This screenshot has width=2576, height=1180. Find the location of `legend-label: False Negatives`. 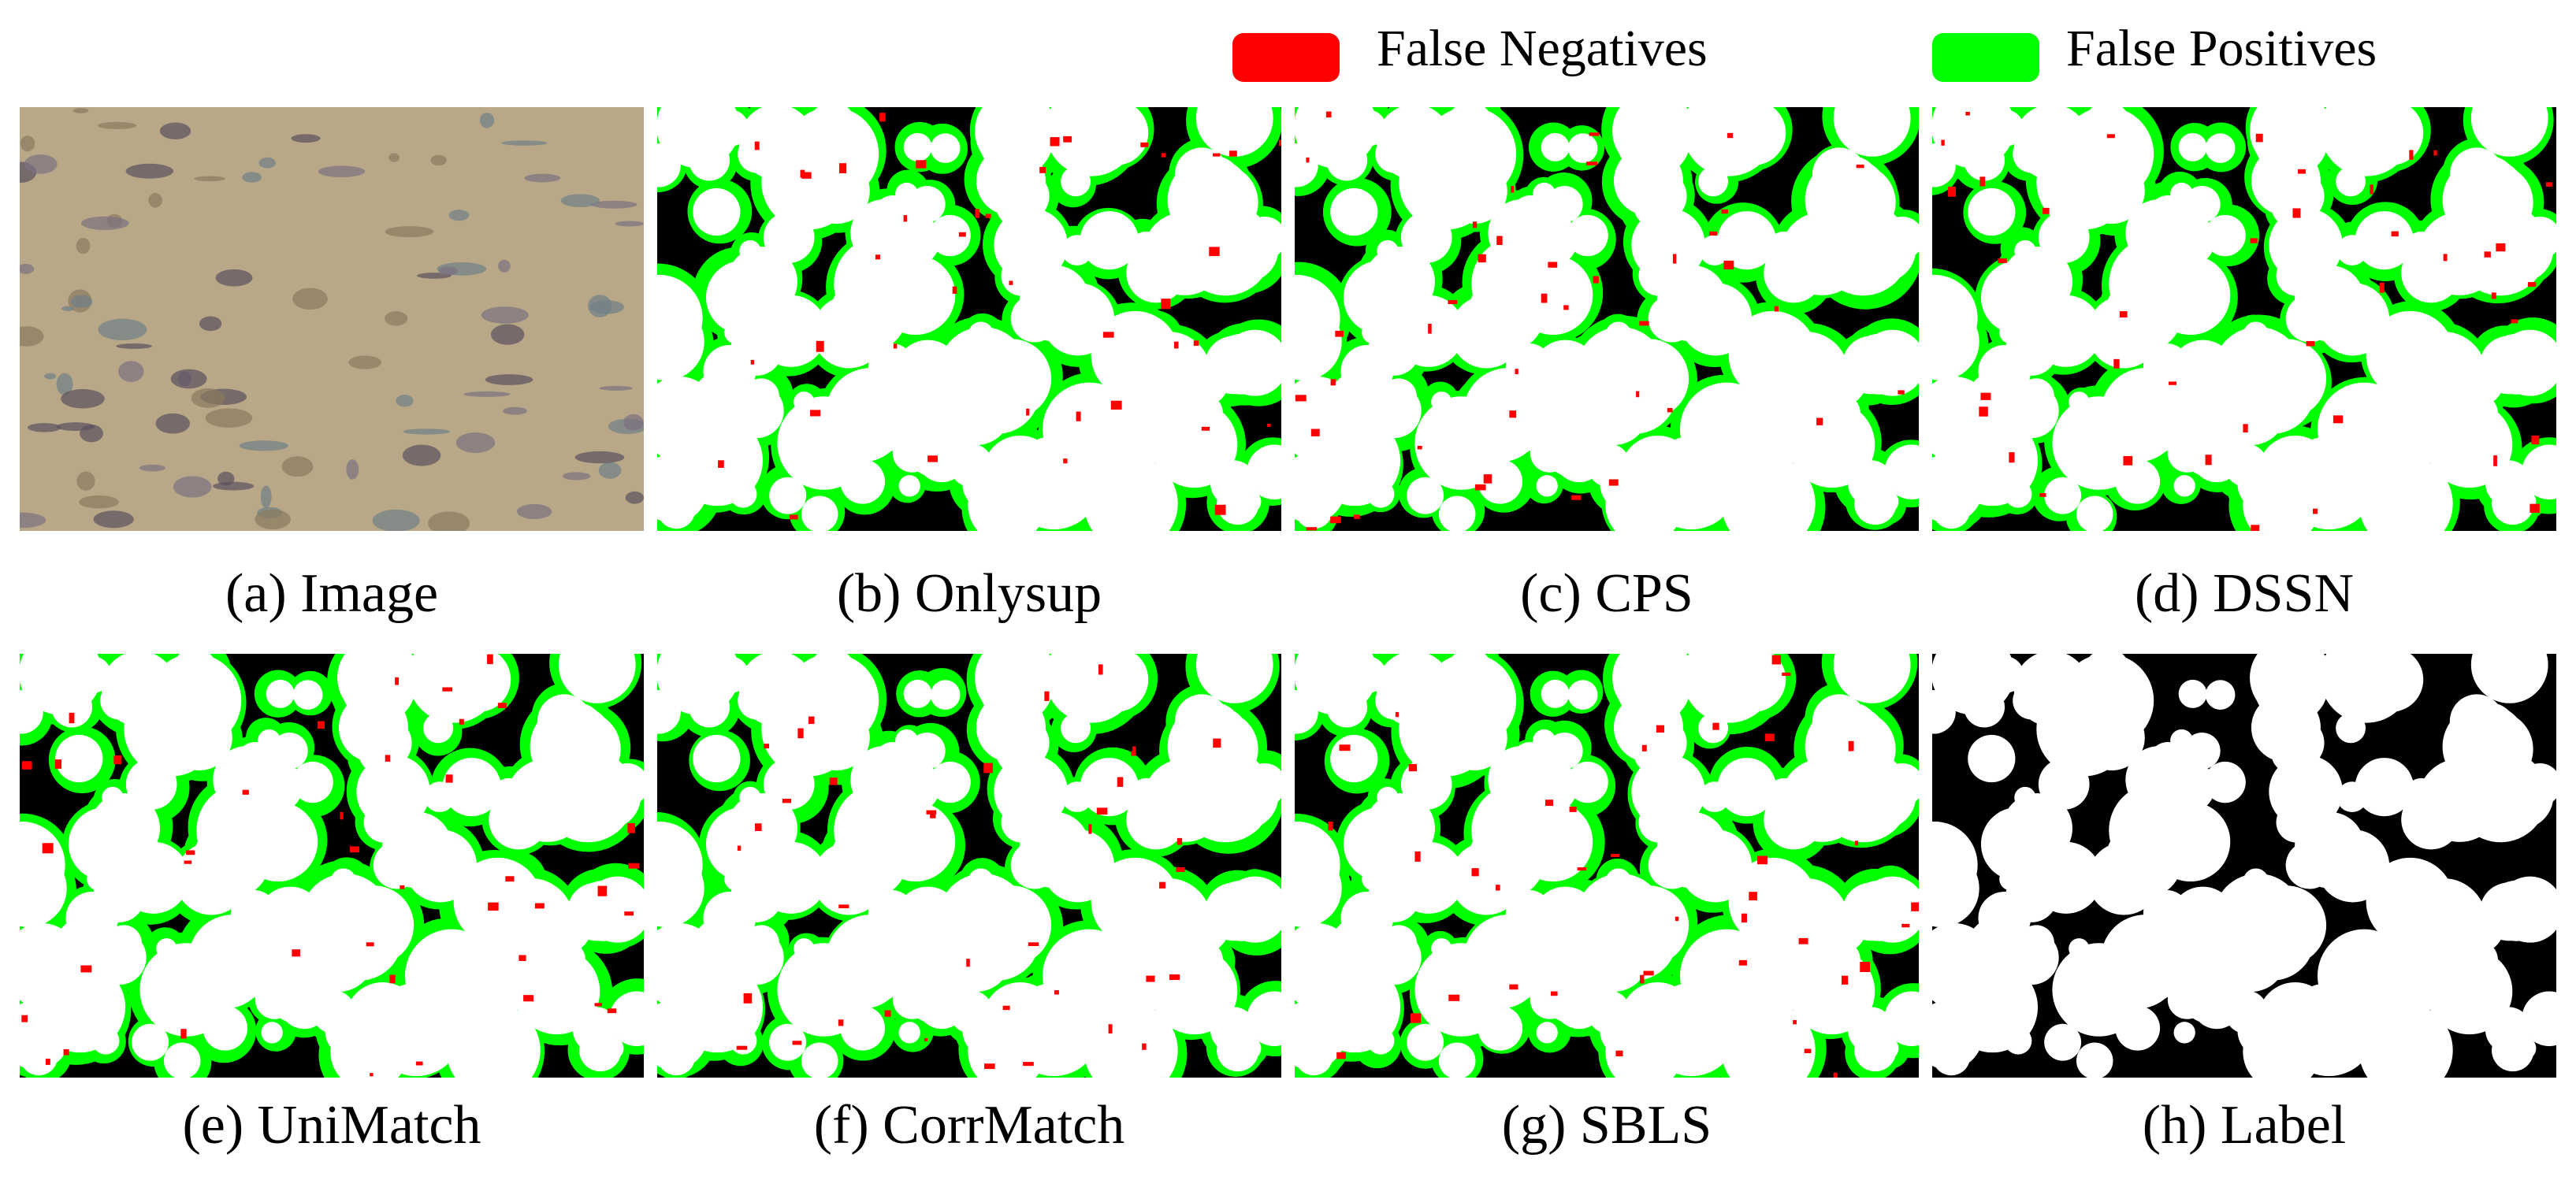

legend-label: False Negatives is located at coordinates (1542, 49).